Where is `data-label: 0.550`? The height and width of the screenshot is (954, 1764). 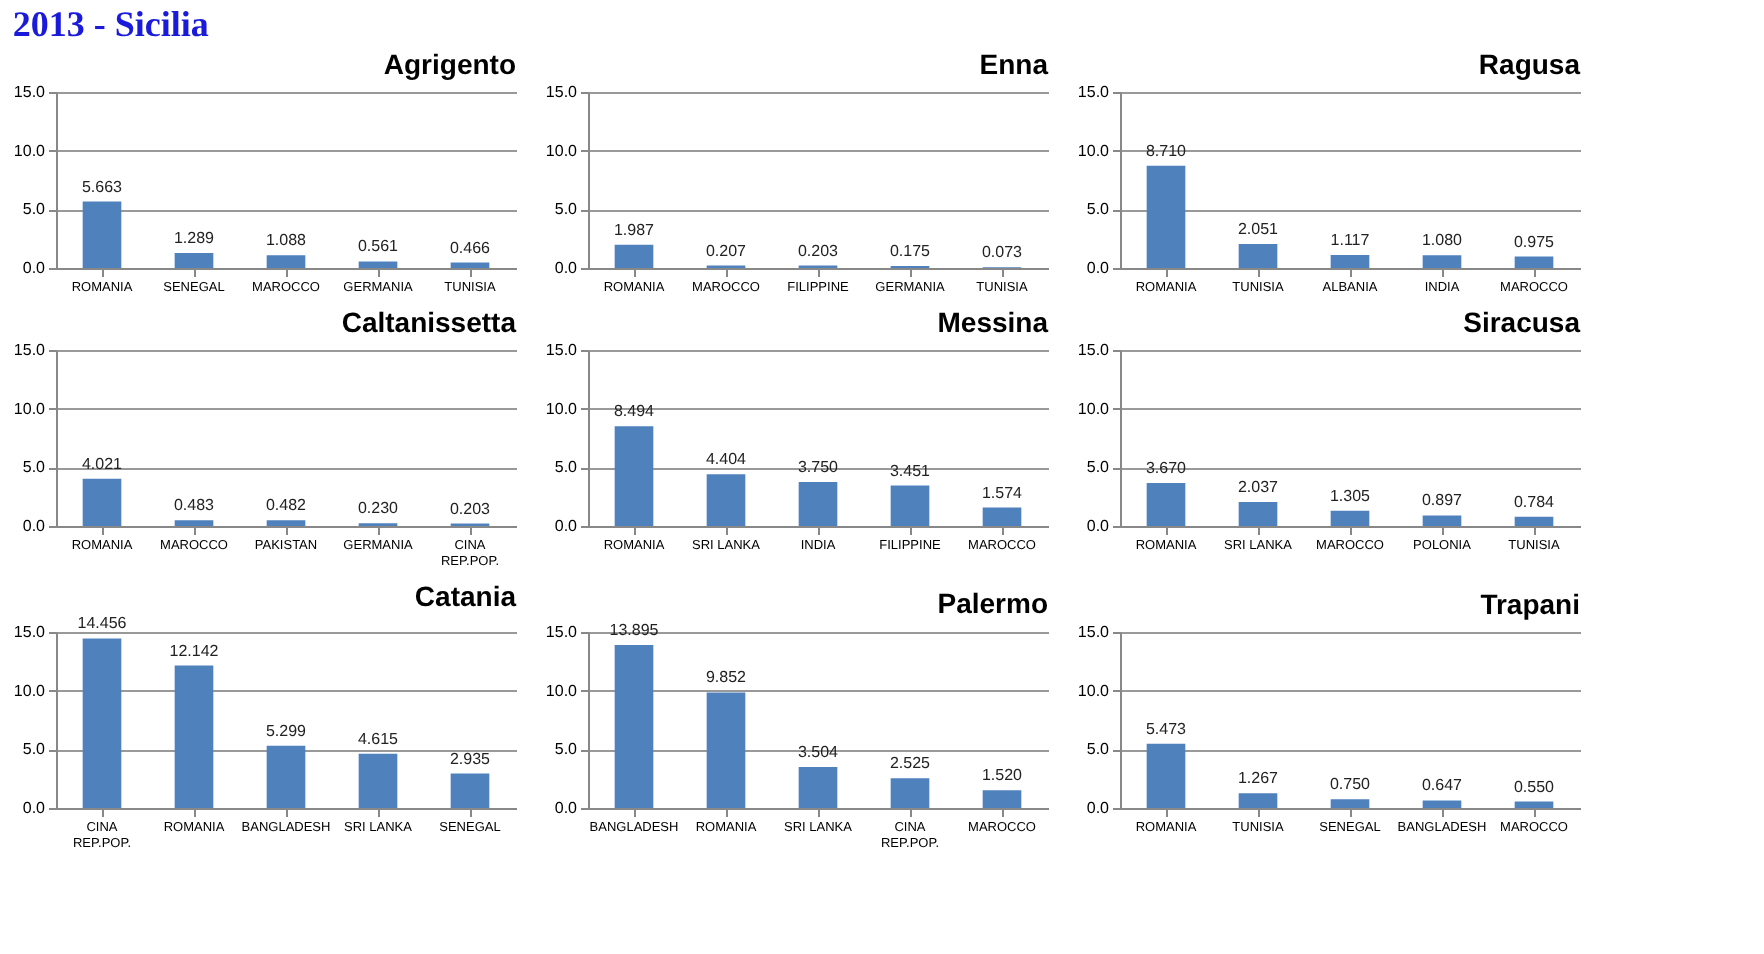
data-label: 0.550 is located at coordinates (1534, 786).